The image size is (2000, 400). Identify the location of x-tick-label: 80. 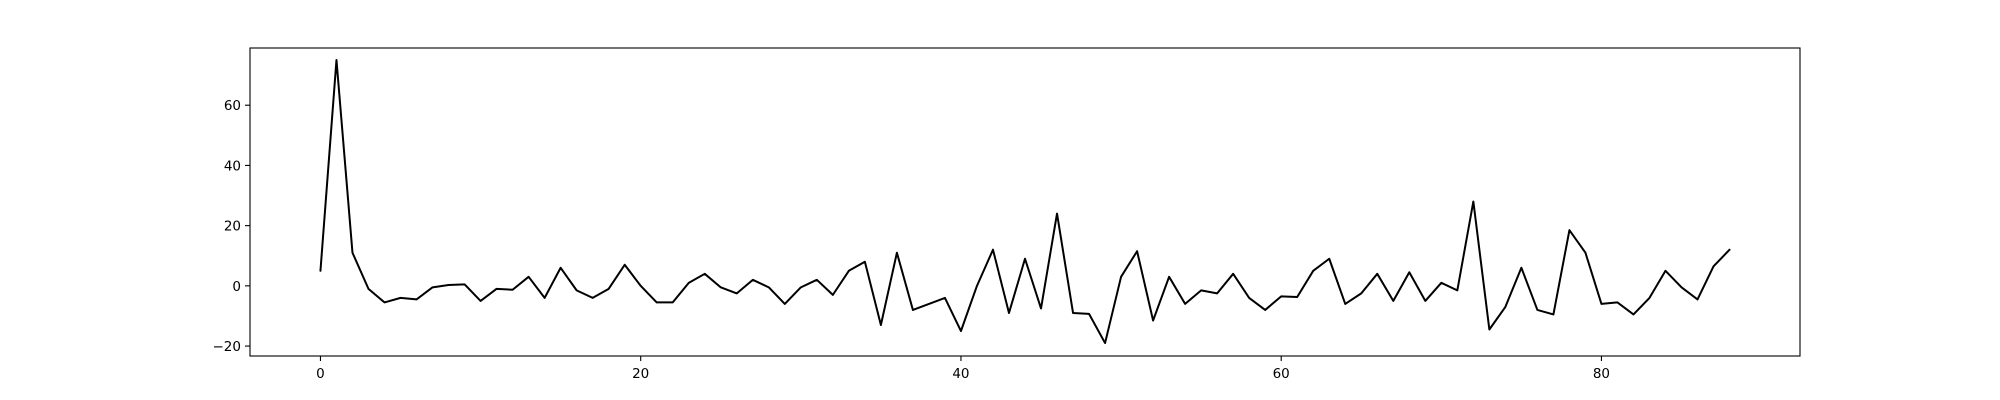
(1601, 374).